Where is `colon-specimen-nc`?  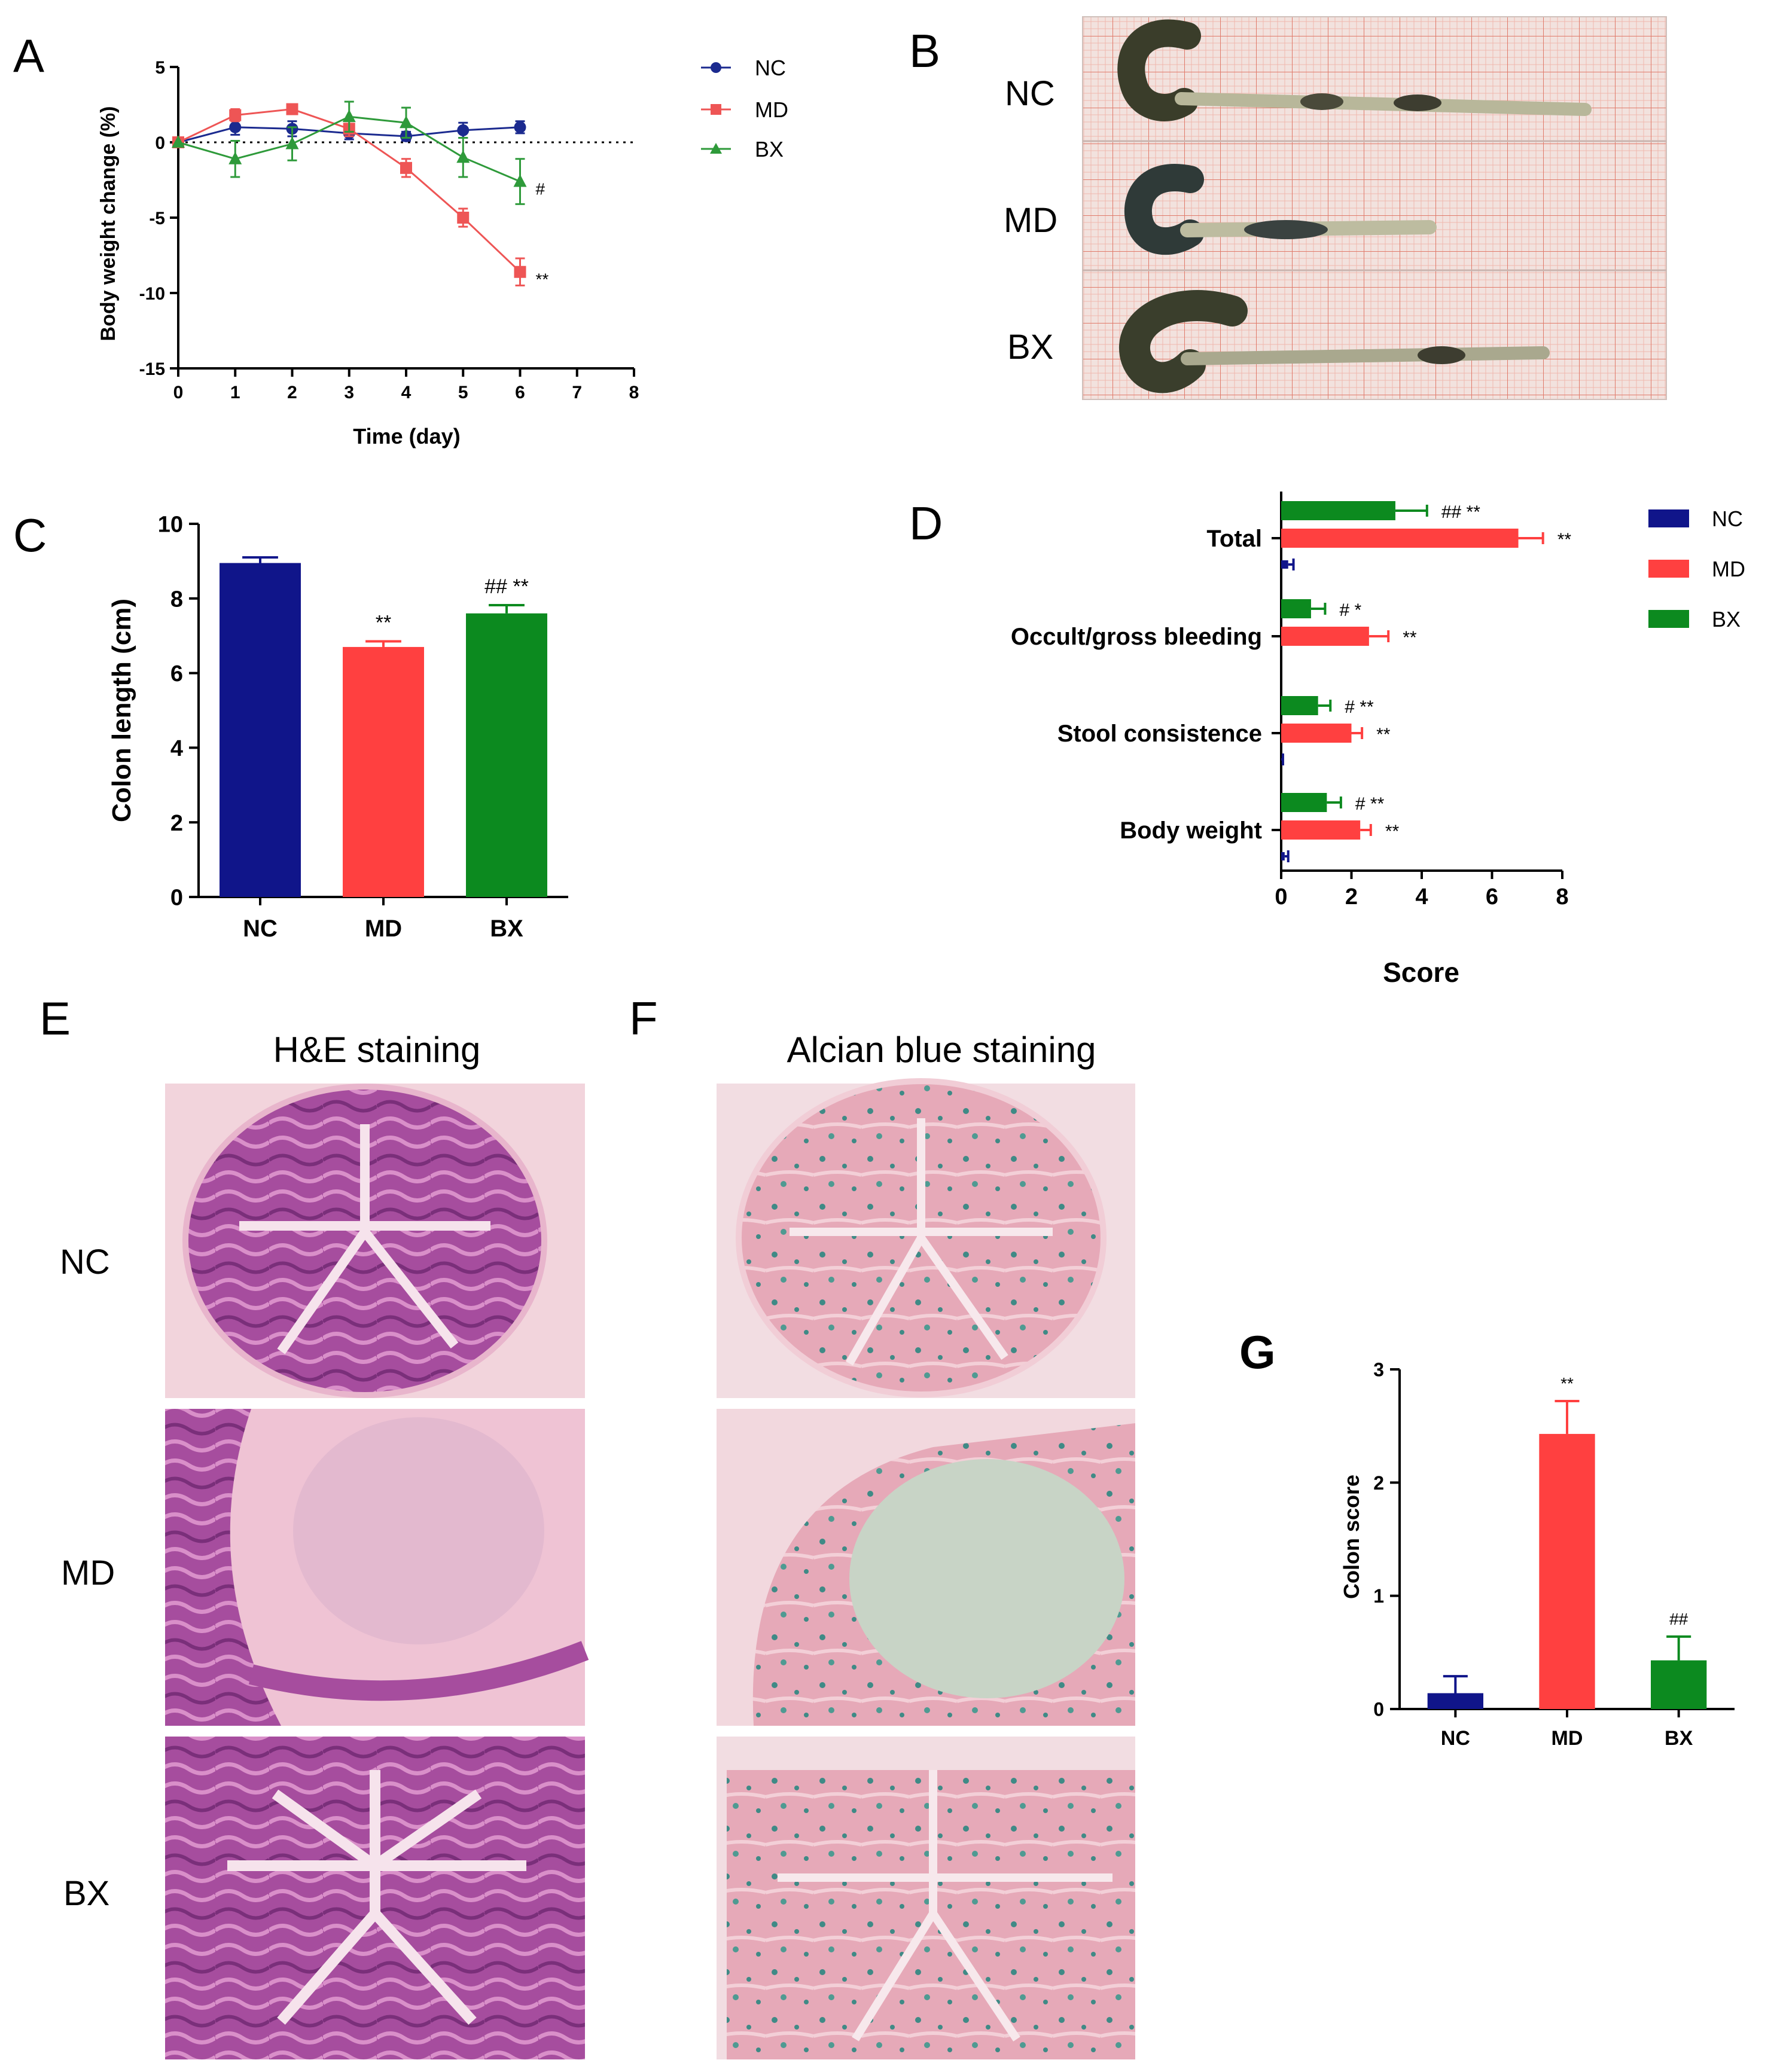 colon-specimen-nc is located at coordinates (1355, 70).